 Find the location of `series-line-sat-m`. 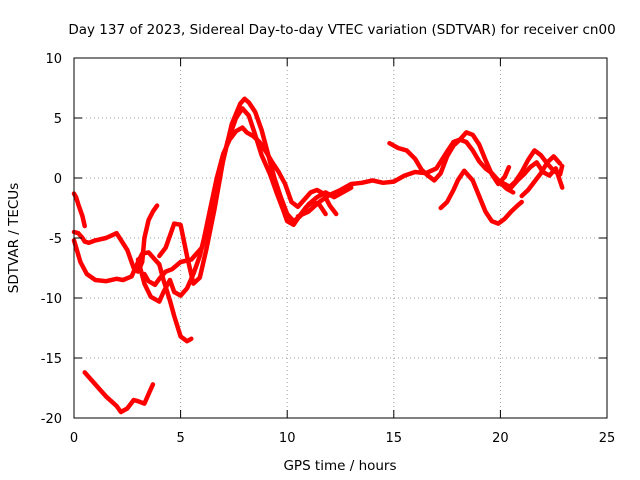

series-line-sat-m is located at coordinates (541, 176).